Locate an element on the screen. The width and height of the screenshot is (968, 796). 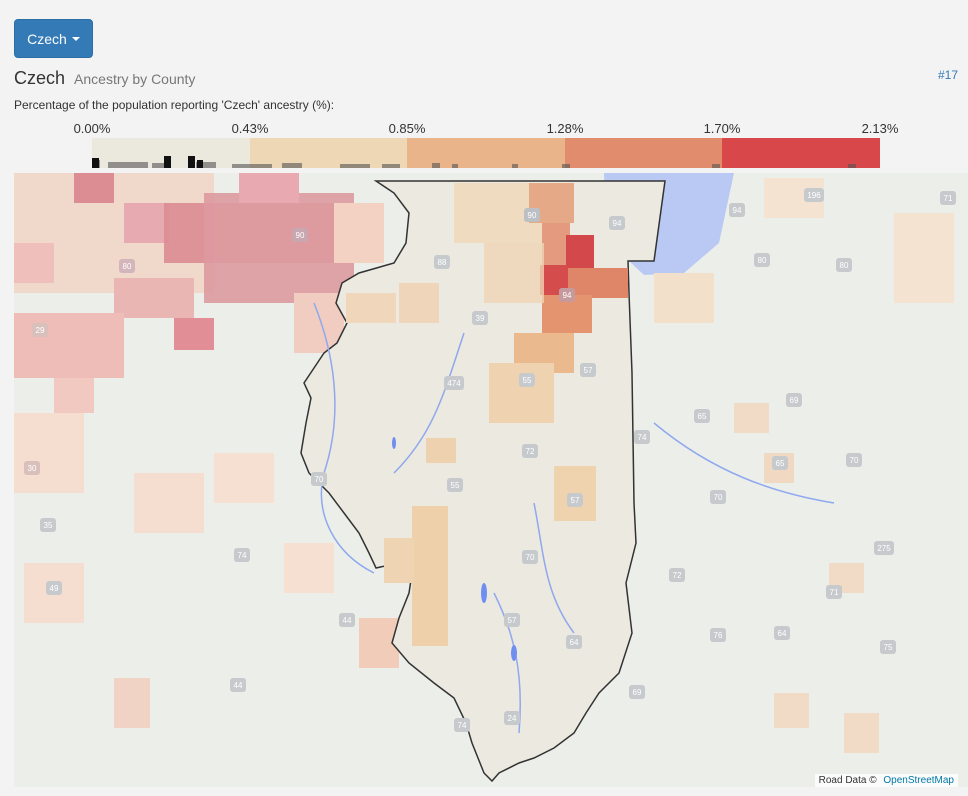
road-shield-label: 76 is located at coordinates (718, 635).